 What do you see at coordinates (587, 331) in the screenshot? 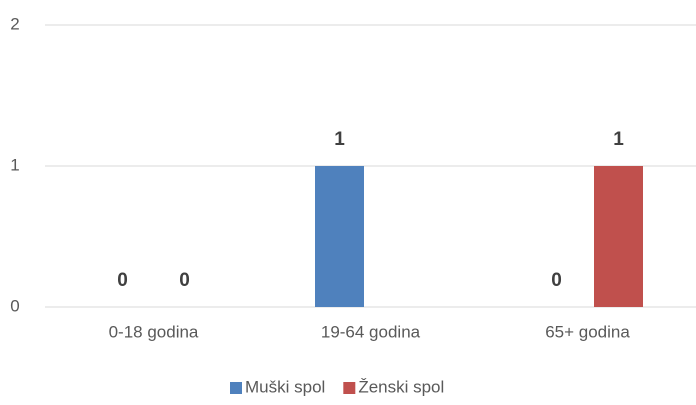
I see `x-tick-label: 65+ godina` at bounding box center [587, 331].